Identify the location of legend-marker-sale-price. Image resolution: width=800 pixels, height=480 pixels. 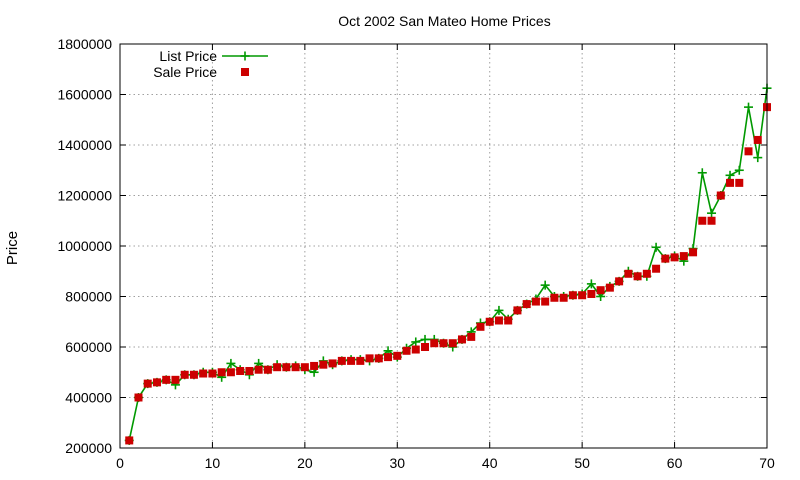
(245, 72).